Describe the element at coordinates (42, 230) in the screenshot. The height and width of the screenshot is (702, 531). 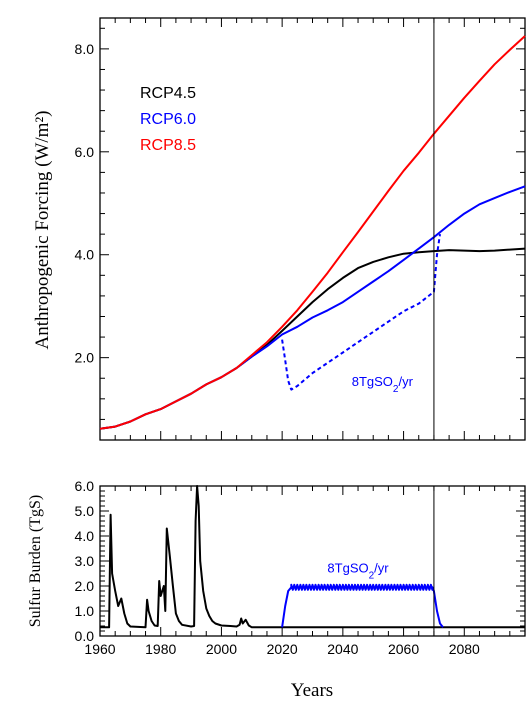
I see `top-ylabel: Anthropogenic Forcing (W/m²)` at that location.